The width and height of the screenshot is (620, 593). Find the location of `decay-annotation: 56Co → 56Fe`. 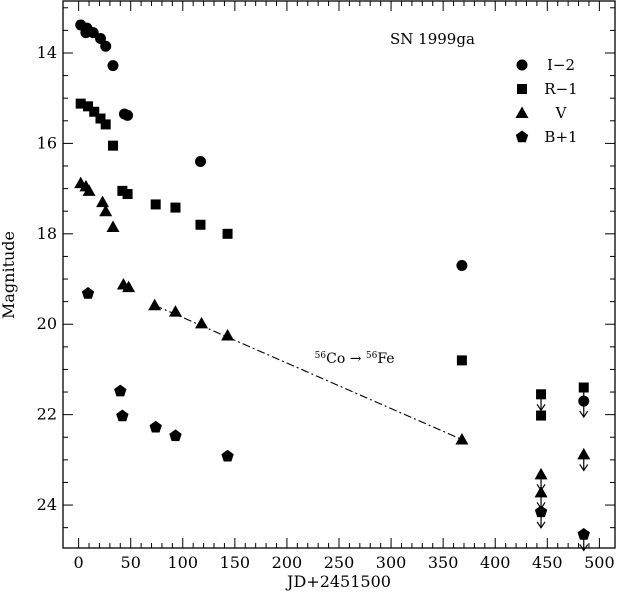

decay-annotation: 56Co → 56Fe is located at coordinates (355, 359).